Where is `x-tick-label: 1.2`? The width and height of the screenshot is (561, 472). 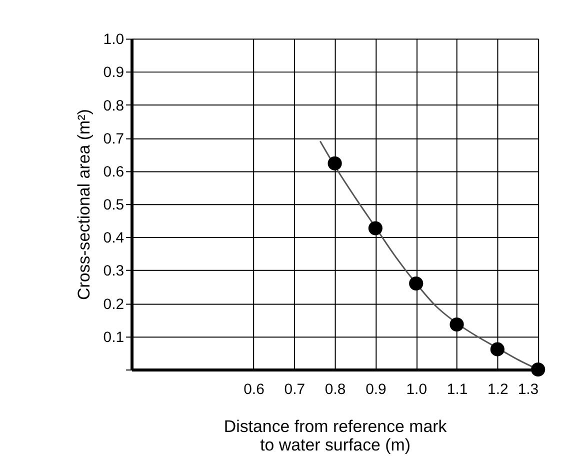
x-tick-label: 1.2 is located at coordinates (498, 389).